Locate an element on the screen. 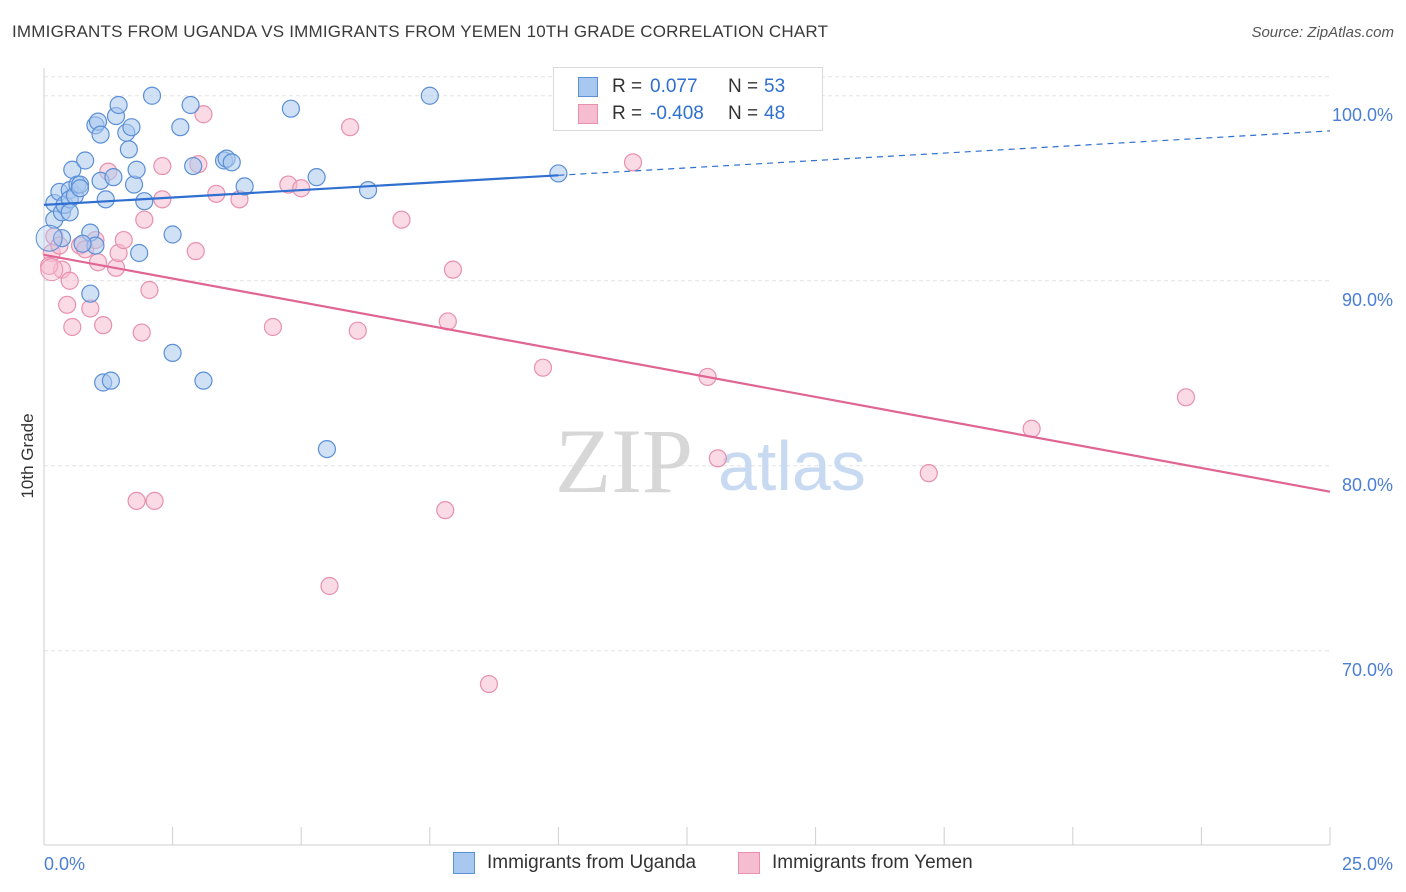 This screenshot has width=1406, height=892. uganda-legend-swatch is located at coordinates (464, 863).